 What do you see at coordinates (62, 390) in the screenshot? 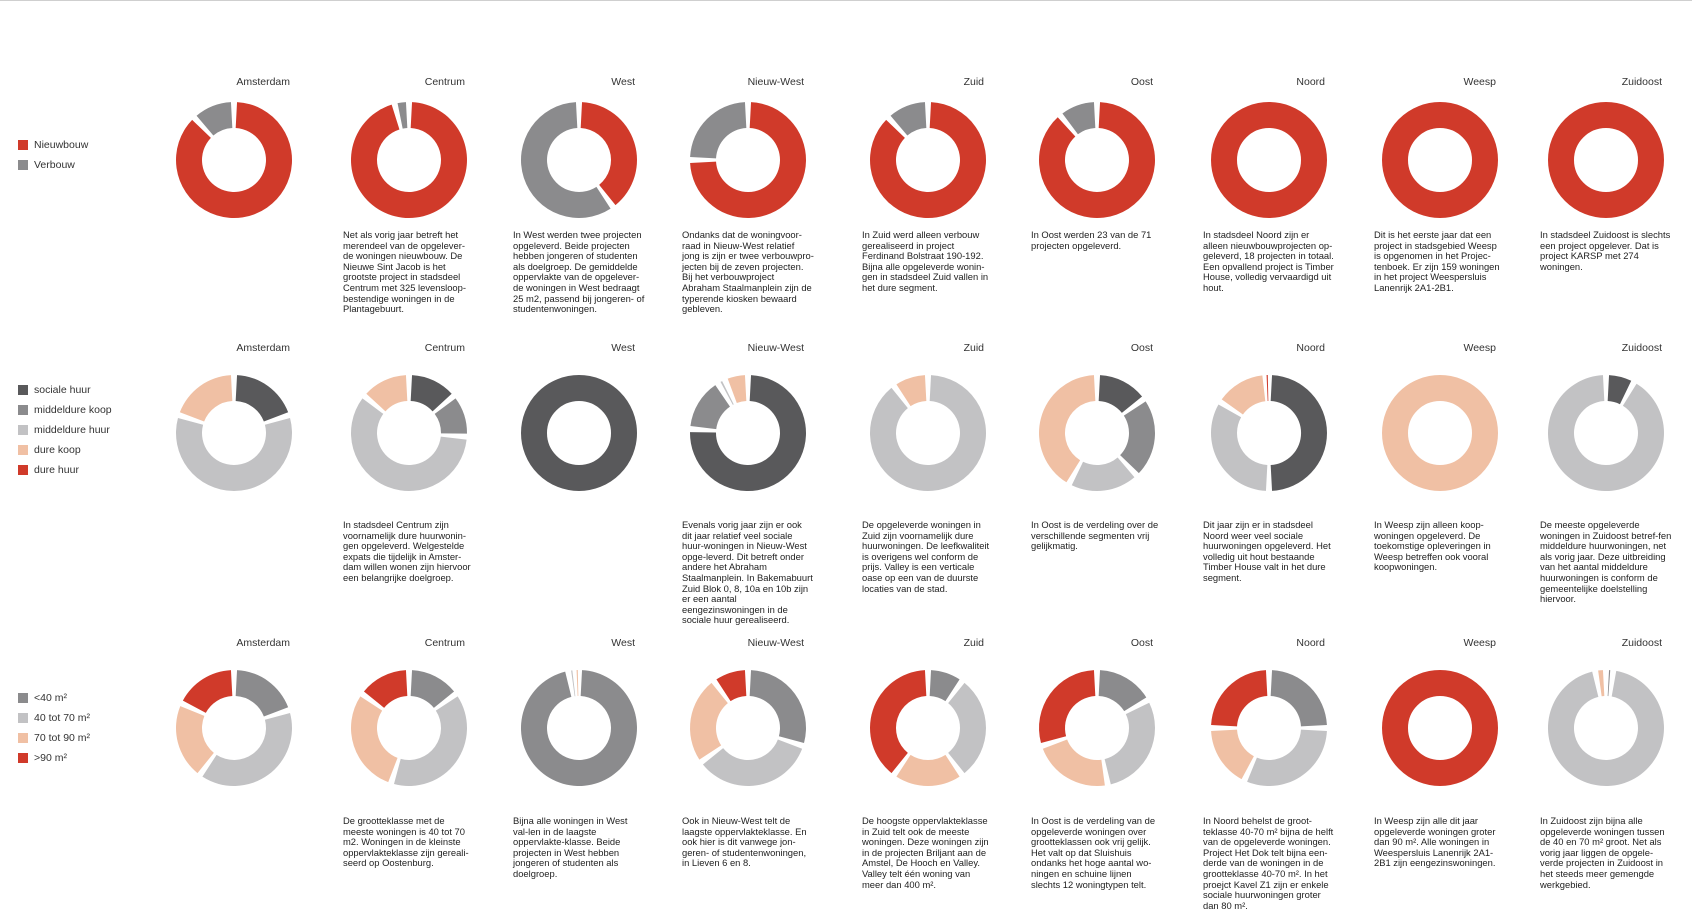
I see `legend-label: sociale huur` at bounding box center [62, 390].